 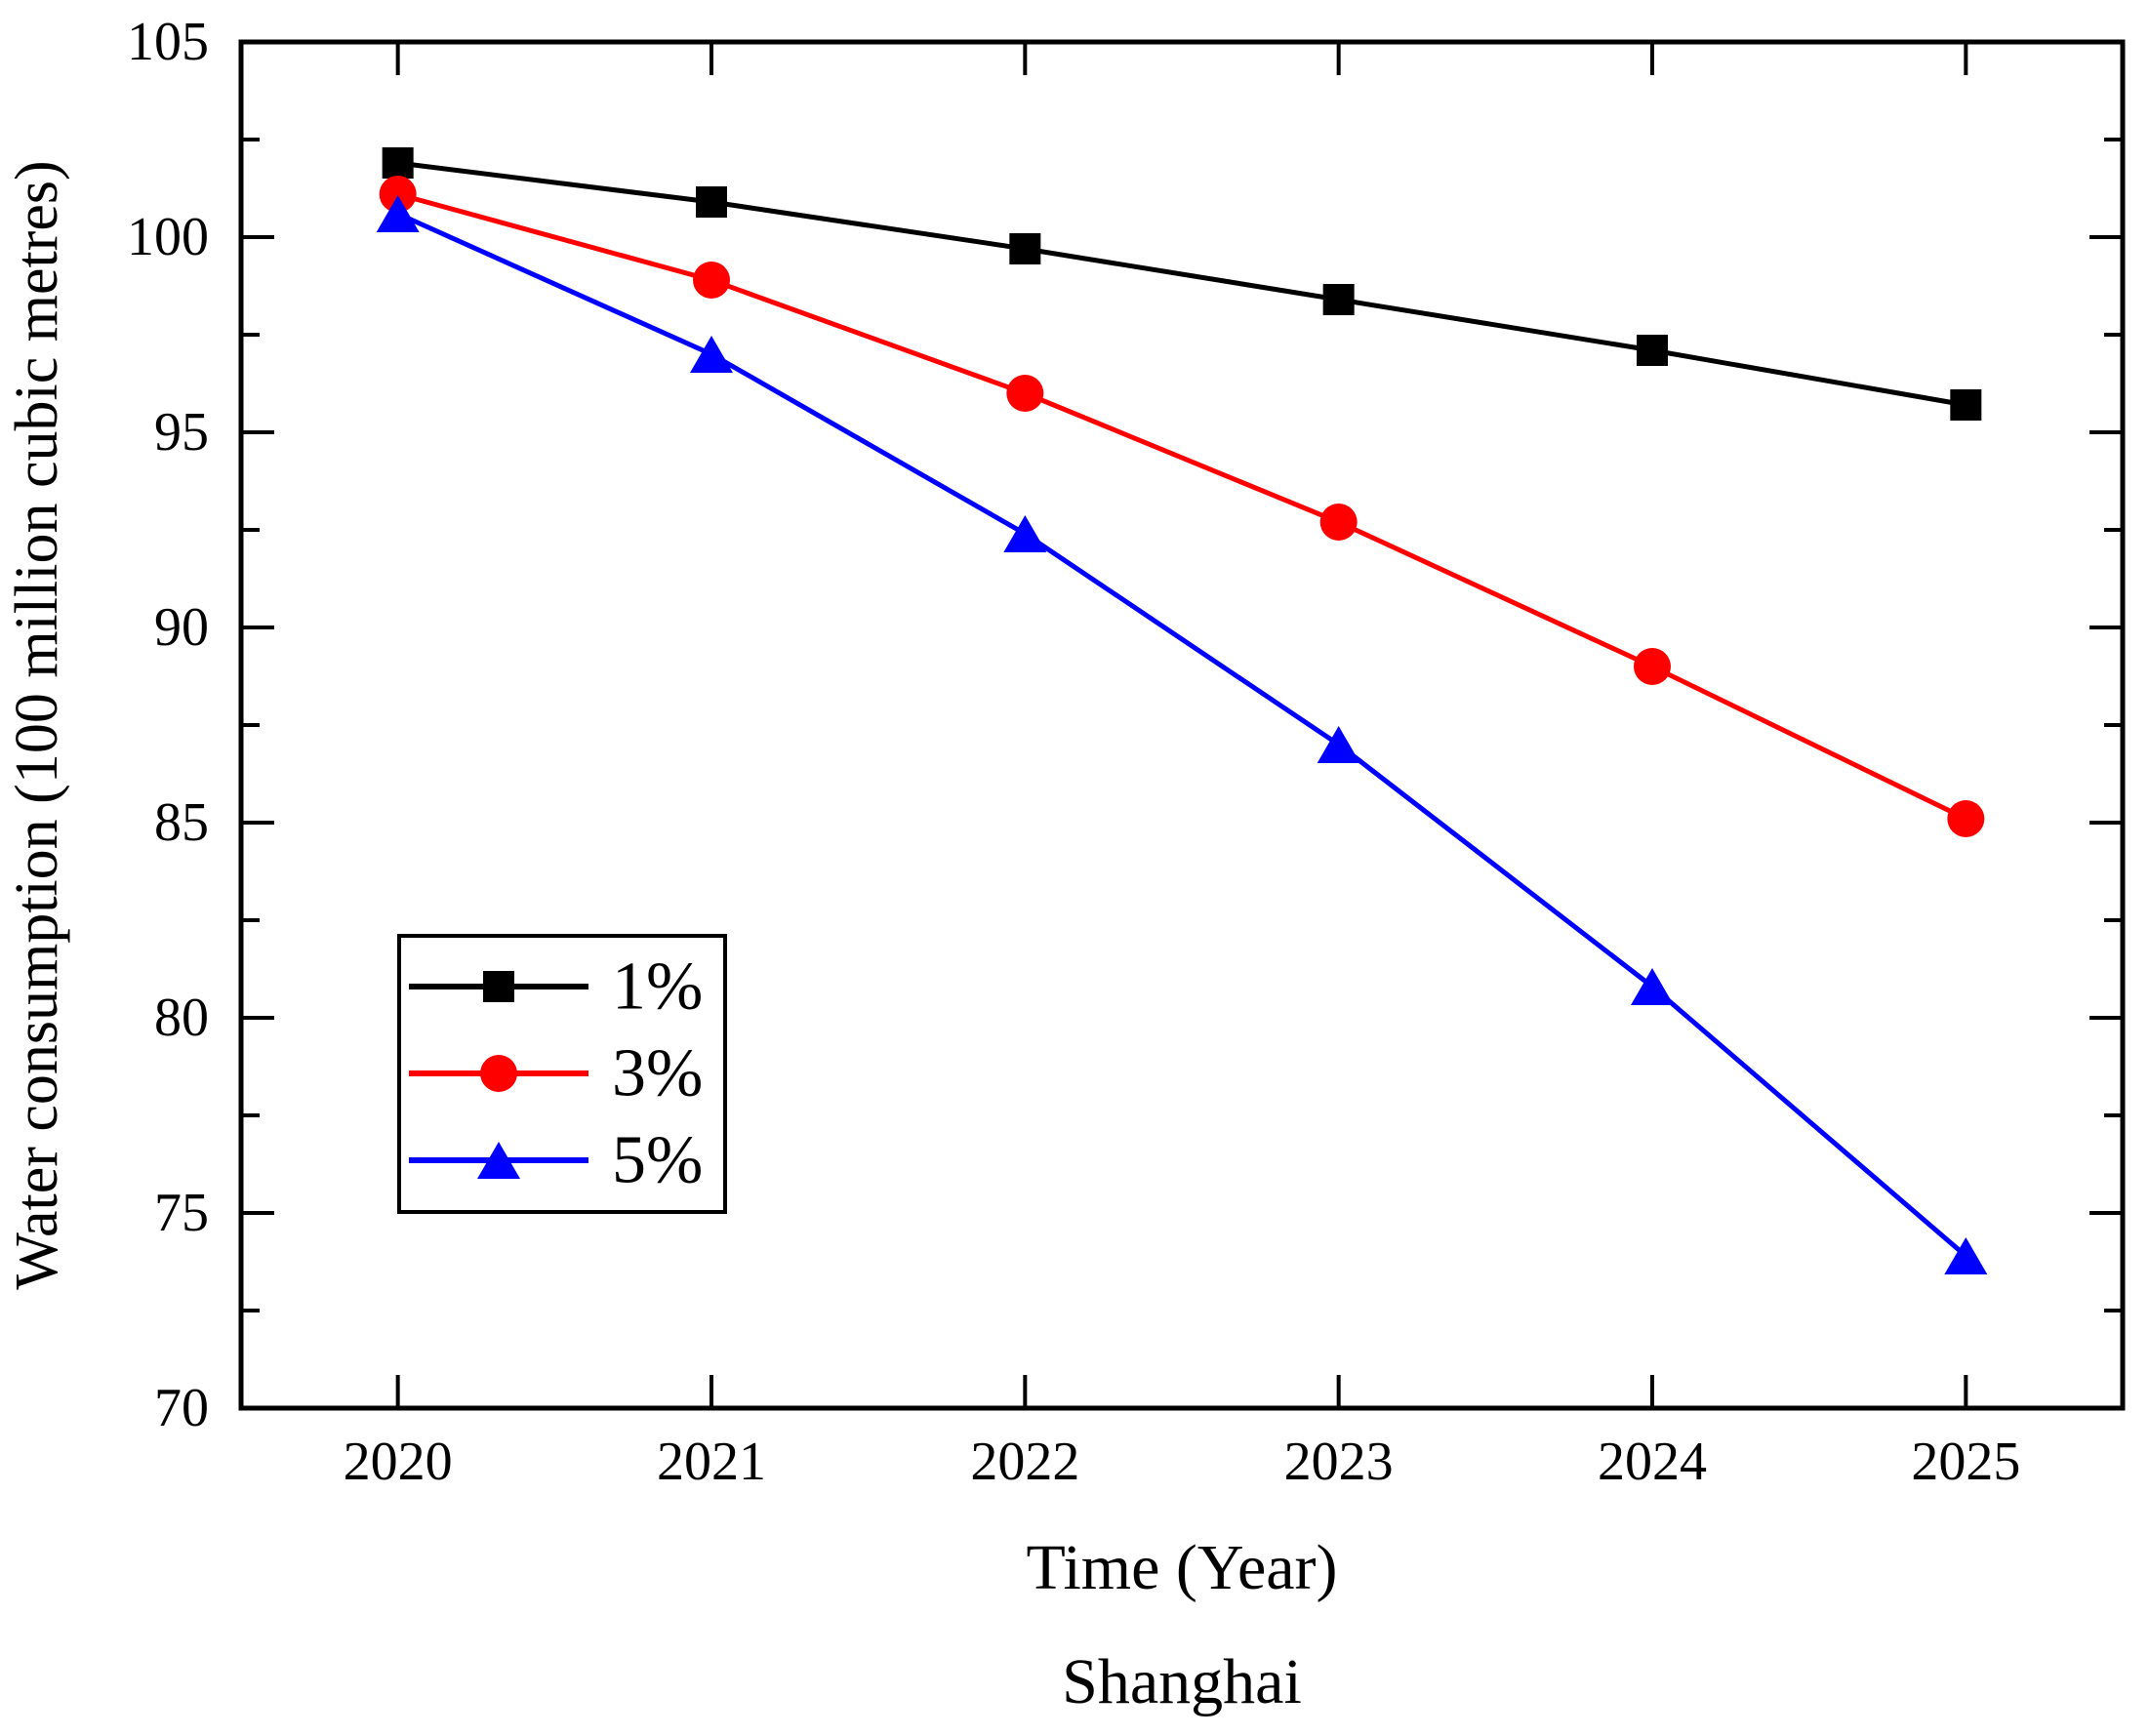 What do you see at coordinates (712, 1462) in the screenshot?
I see `x-tick-label: 2021` at bounding box center [712, 1462].